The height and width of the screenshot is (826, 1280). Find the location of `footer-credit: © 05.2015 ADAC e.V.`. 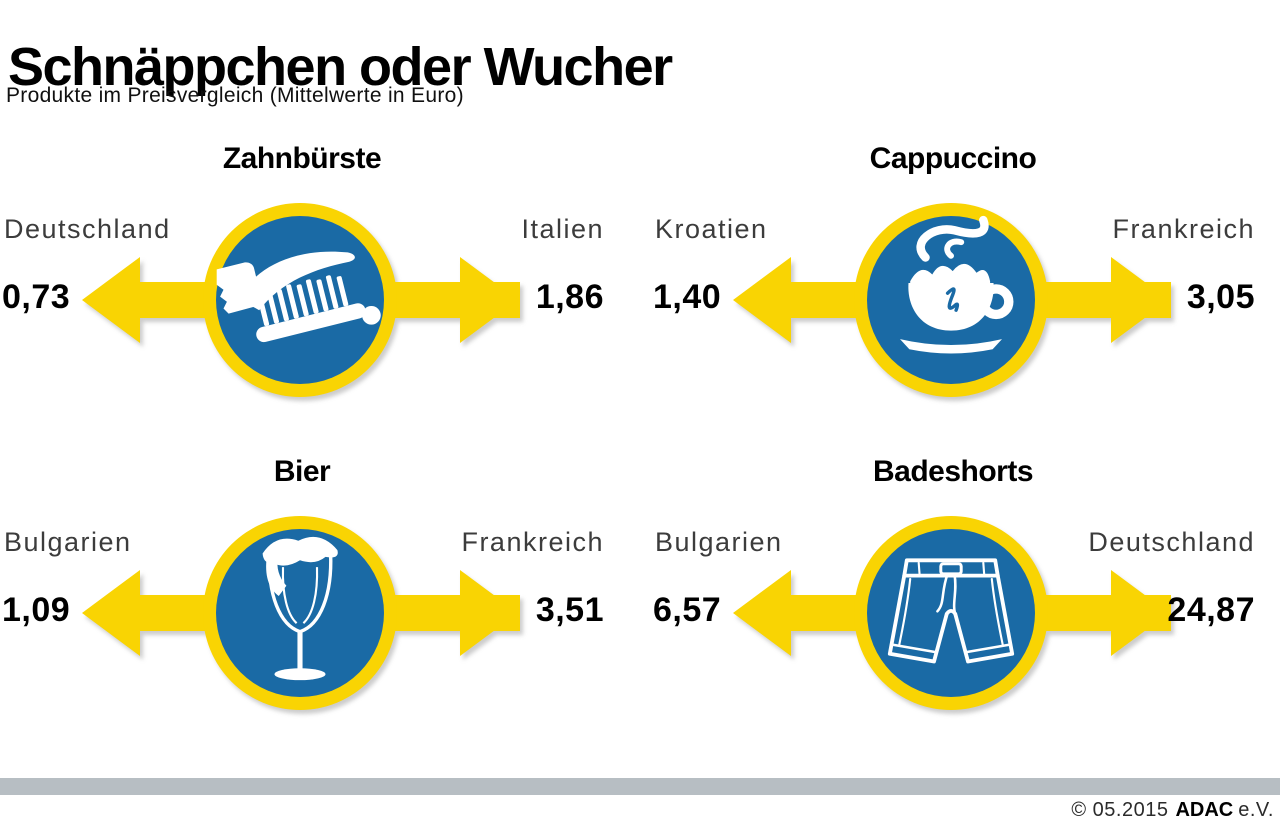

footer-credit: © 05.2015 ADAC e.V. is located at coordinates (1172, 810).